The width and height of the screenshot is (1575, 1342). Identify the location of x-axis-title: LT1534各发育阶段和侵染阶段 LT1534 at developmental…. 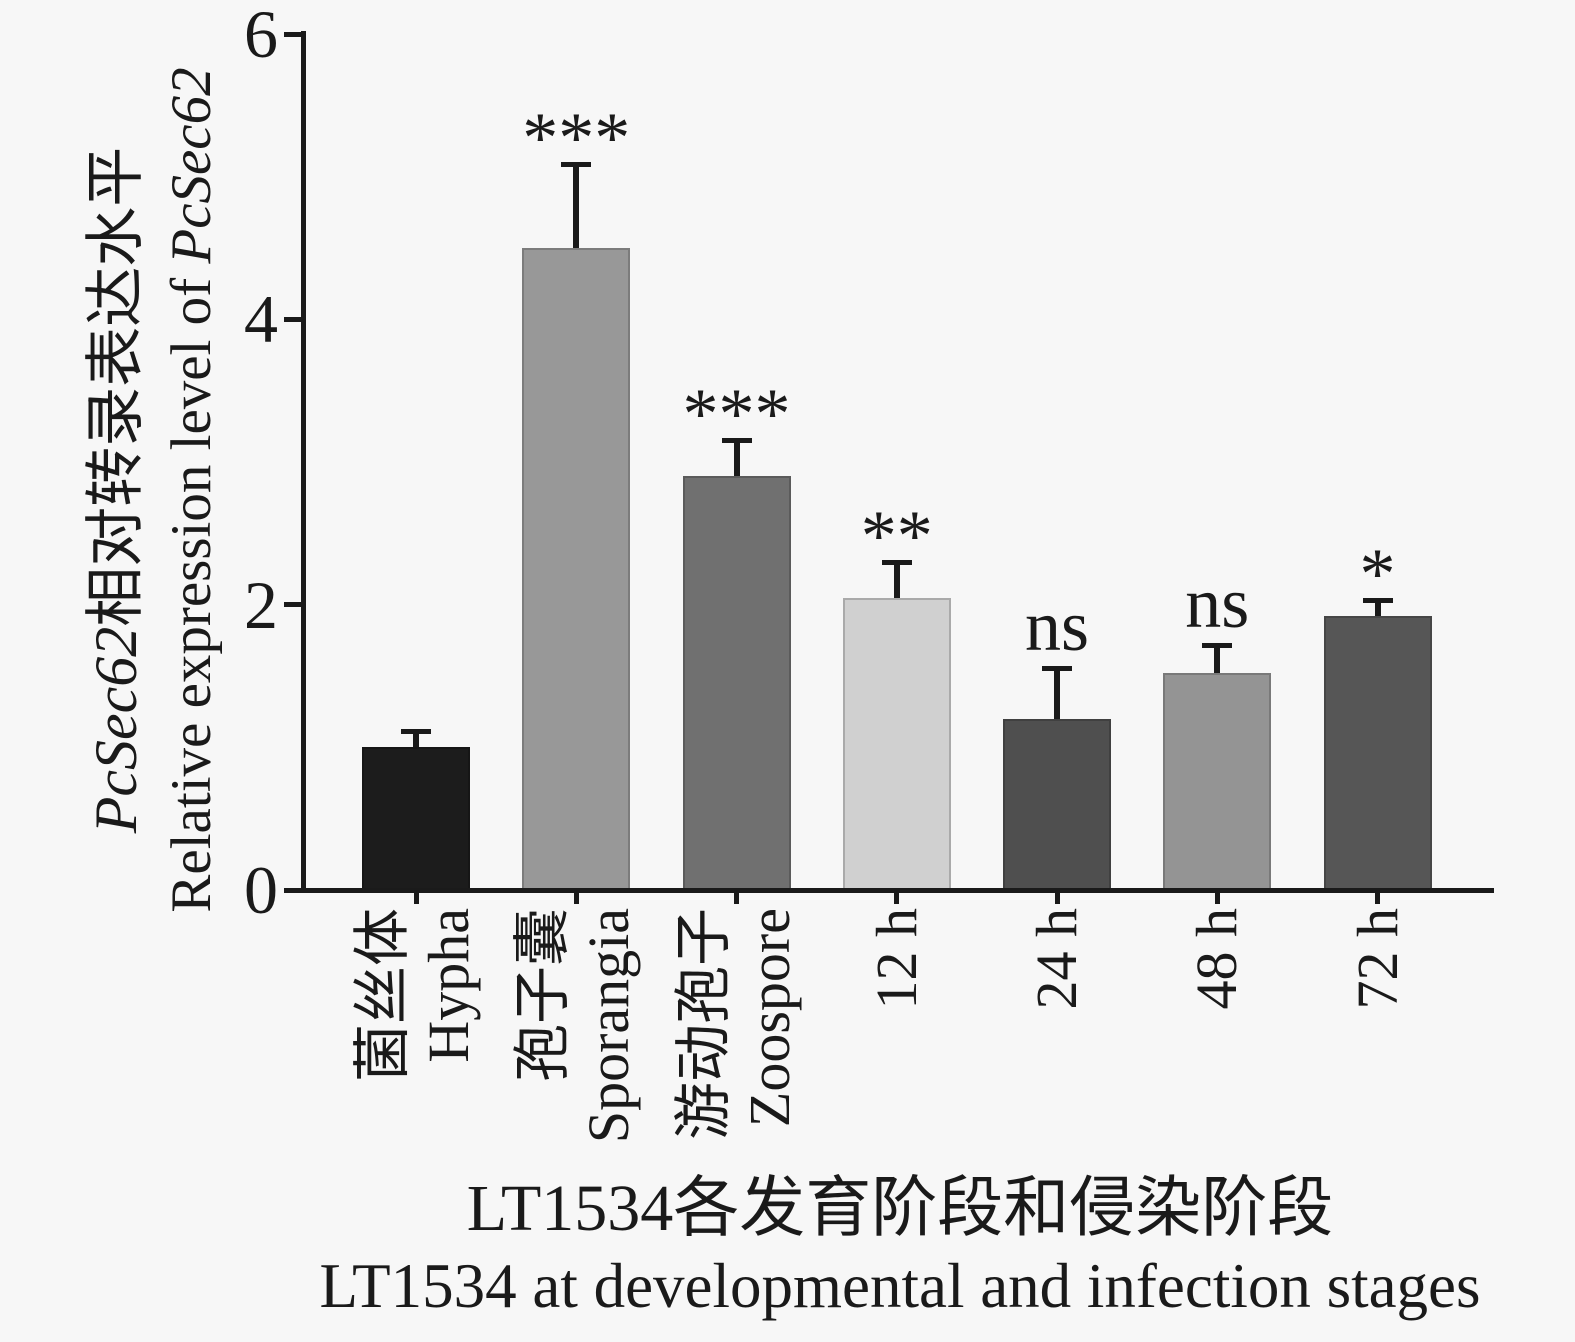
(900, 1245).